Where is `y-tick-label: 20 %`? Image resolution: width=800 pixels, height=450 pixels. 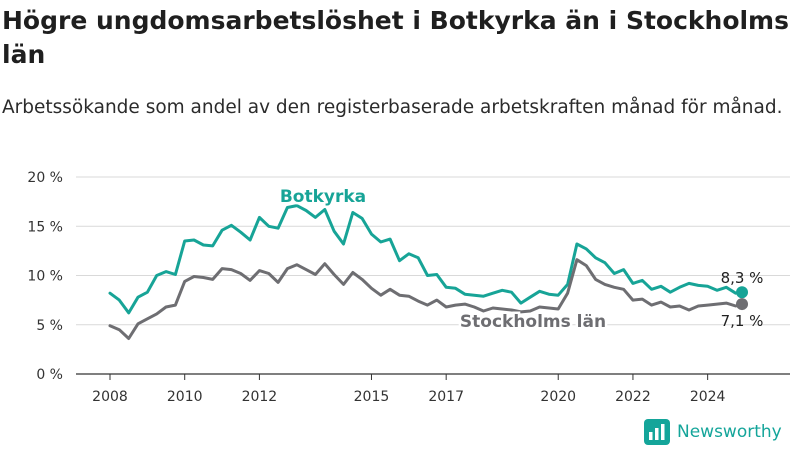 y-tick-label: 20 % is located at coordinates (45, 178).